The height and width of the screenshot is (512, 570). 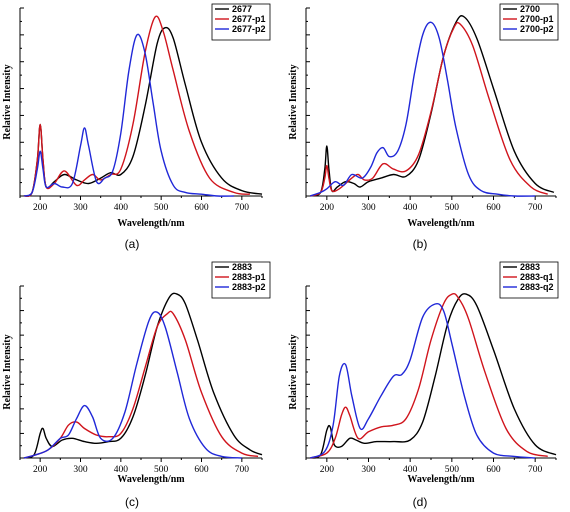 I want to click on legend-entry: 2700, so click(x=530, y=9).